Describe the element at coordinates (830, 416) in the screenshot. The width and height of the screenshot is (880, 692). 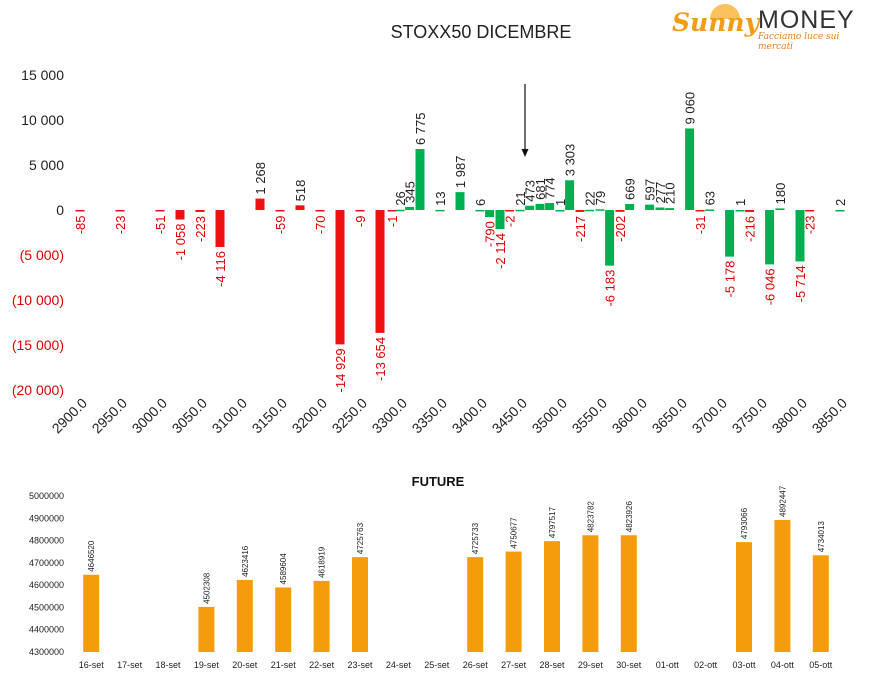
I see `x-tick-label: 3850.0` at that location.